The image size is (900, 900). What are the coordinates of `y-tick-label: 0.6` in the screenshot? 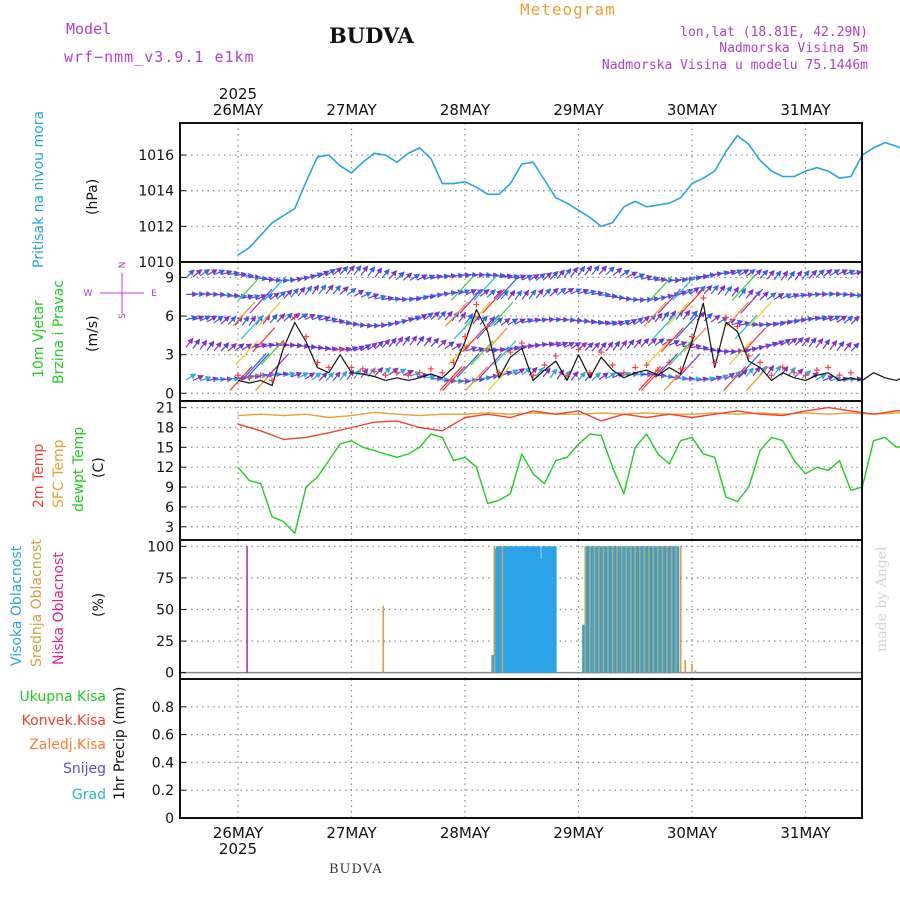 It's located at (163, 736).